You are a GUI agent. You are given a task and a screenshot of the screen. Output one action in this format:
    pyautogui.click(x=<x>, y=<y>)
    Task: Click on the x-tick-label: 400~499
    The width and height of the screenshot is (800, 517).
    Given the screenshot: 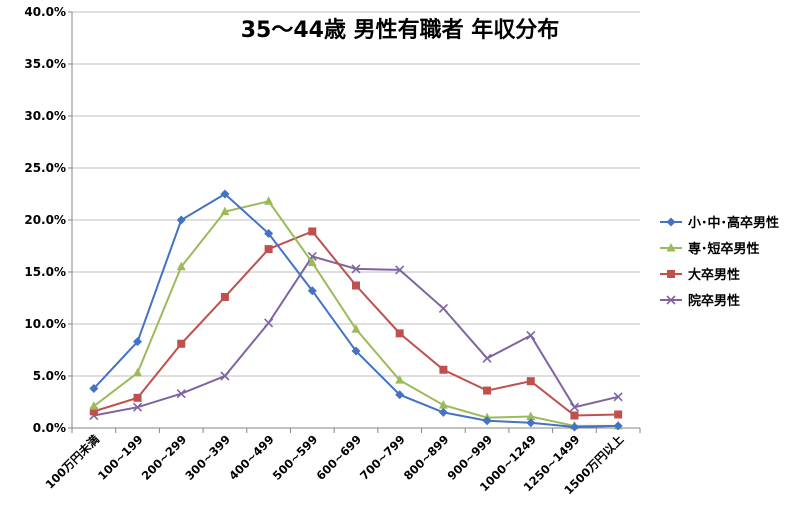 What is the action you would take?
    pyautogui.click(x=251, y=457)
    